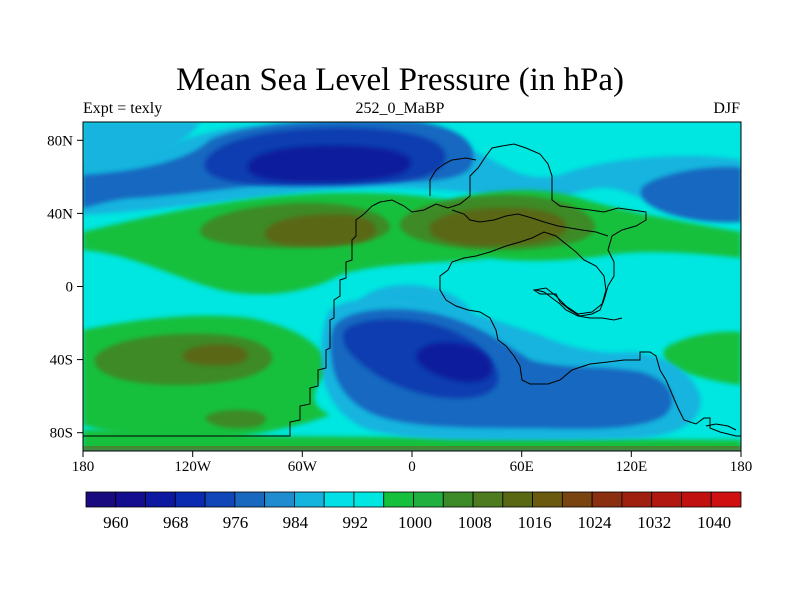  Describe the element at coordinates (726, 108) in the screenshot. I see `season-label: DJF` at that location.